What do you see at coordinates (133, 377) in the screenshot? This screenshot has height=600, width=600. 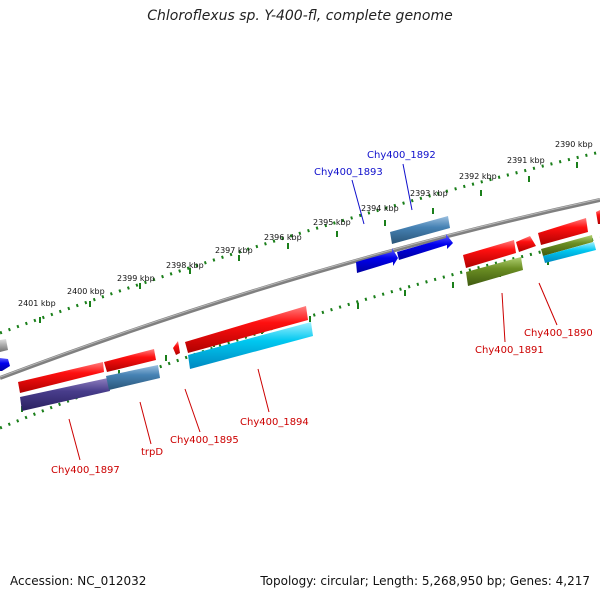 I see `feature-steelblue-trpd` at bounding box center [133, 377].